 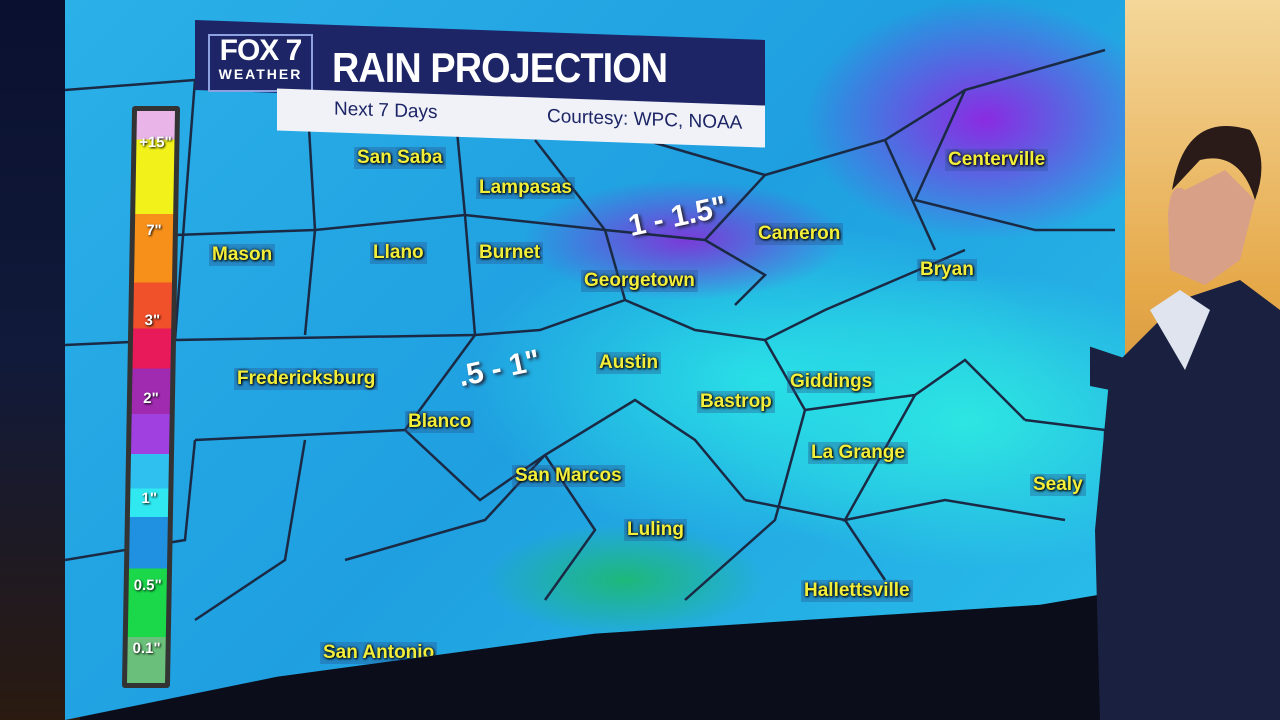 What do you see at coordinates (155, 142) in the screenshot?
I see `legend-tick: +15"` at bounding box center [155, 142].